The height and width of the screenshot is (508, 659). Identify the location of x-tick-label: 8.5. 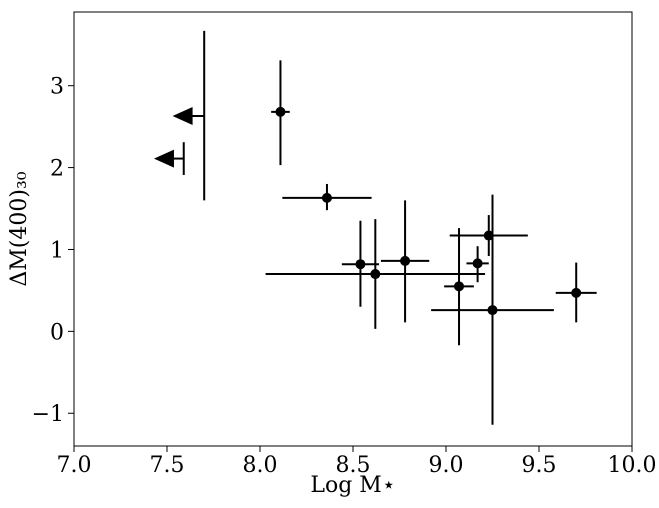
(353, 465).